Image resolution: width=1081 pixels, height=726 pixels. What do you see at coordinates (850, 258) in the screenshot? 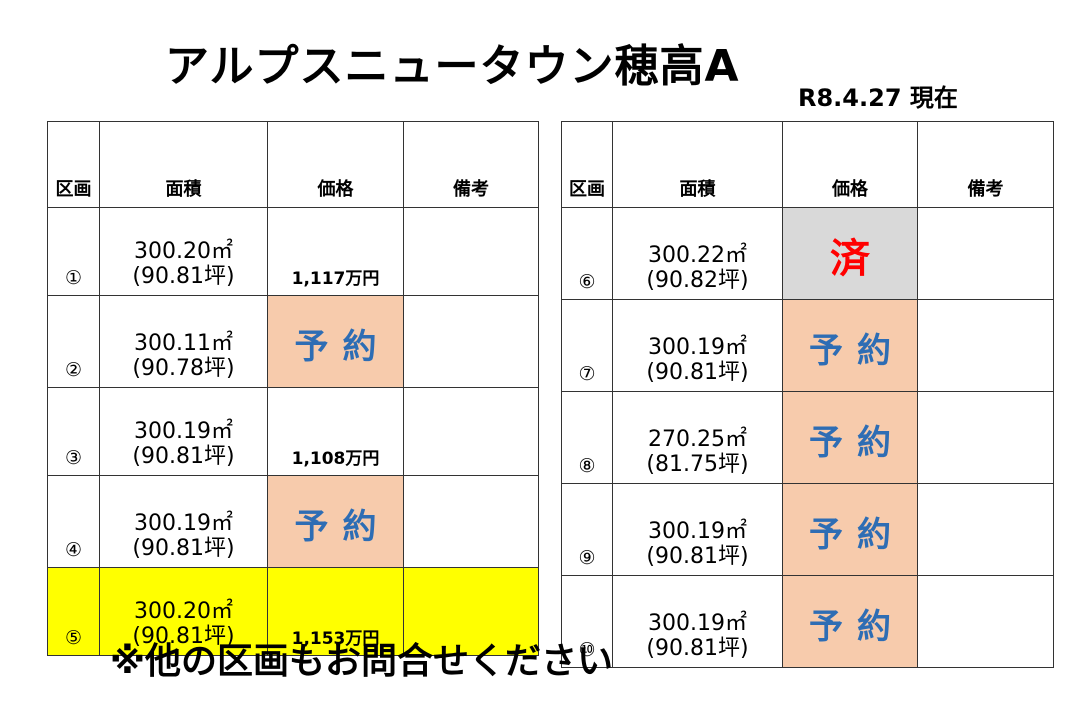
I see `sold-stamp: 済` at bounding box center [850, 258].